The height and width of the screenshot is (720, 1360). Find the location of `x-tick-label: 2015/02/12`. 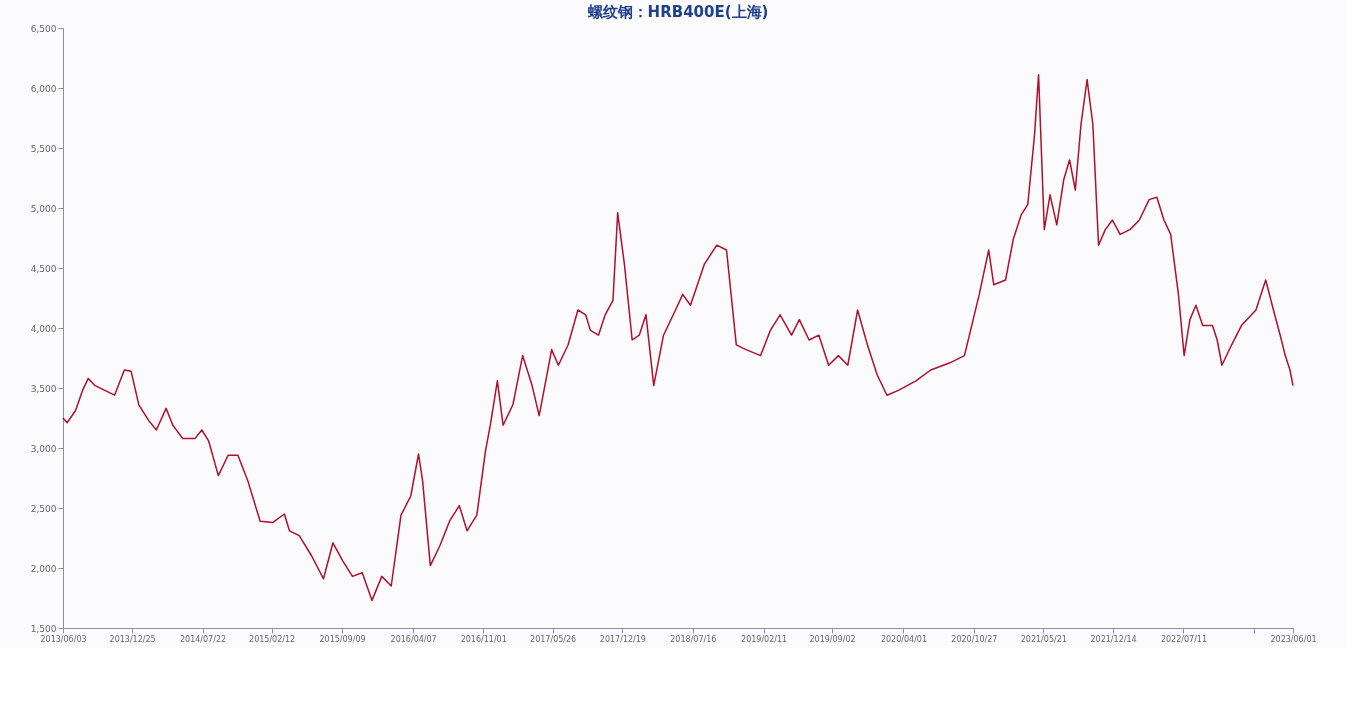

x-tick-label: 2015/02/12 is located at coordinates (272, 639).